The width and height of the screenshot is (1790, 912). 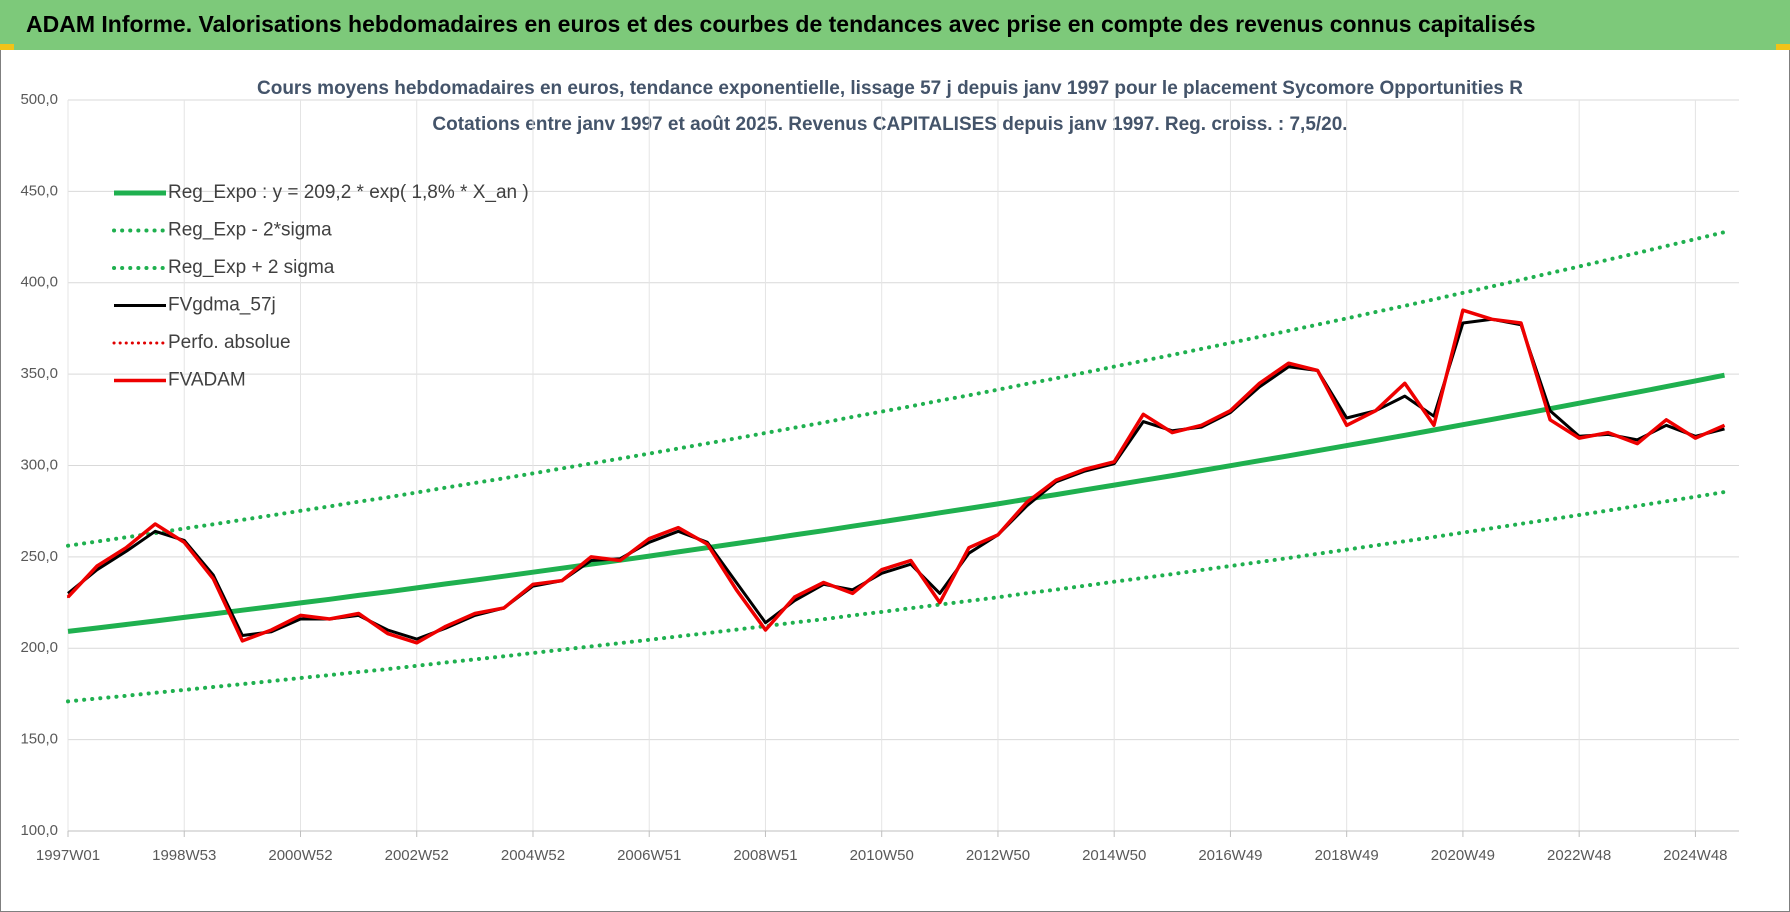 What do you see at coordinates (765, 855) in the screenshot?
I see `x-tick-label: 2008W51` at bounding box center [765, 855].